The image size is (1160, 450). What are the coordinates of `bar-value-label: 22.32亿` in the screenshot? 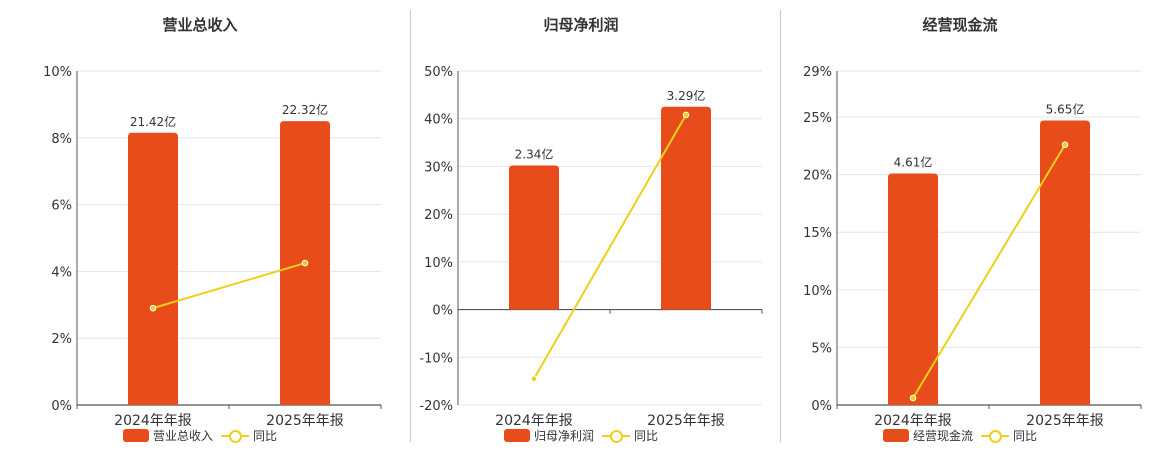 It's located at (305, 109).